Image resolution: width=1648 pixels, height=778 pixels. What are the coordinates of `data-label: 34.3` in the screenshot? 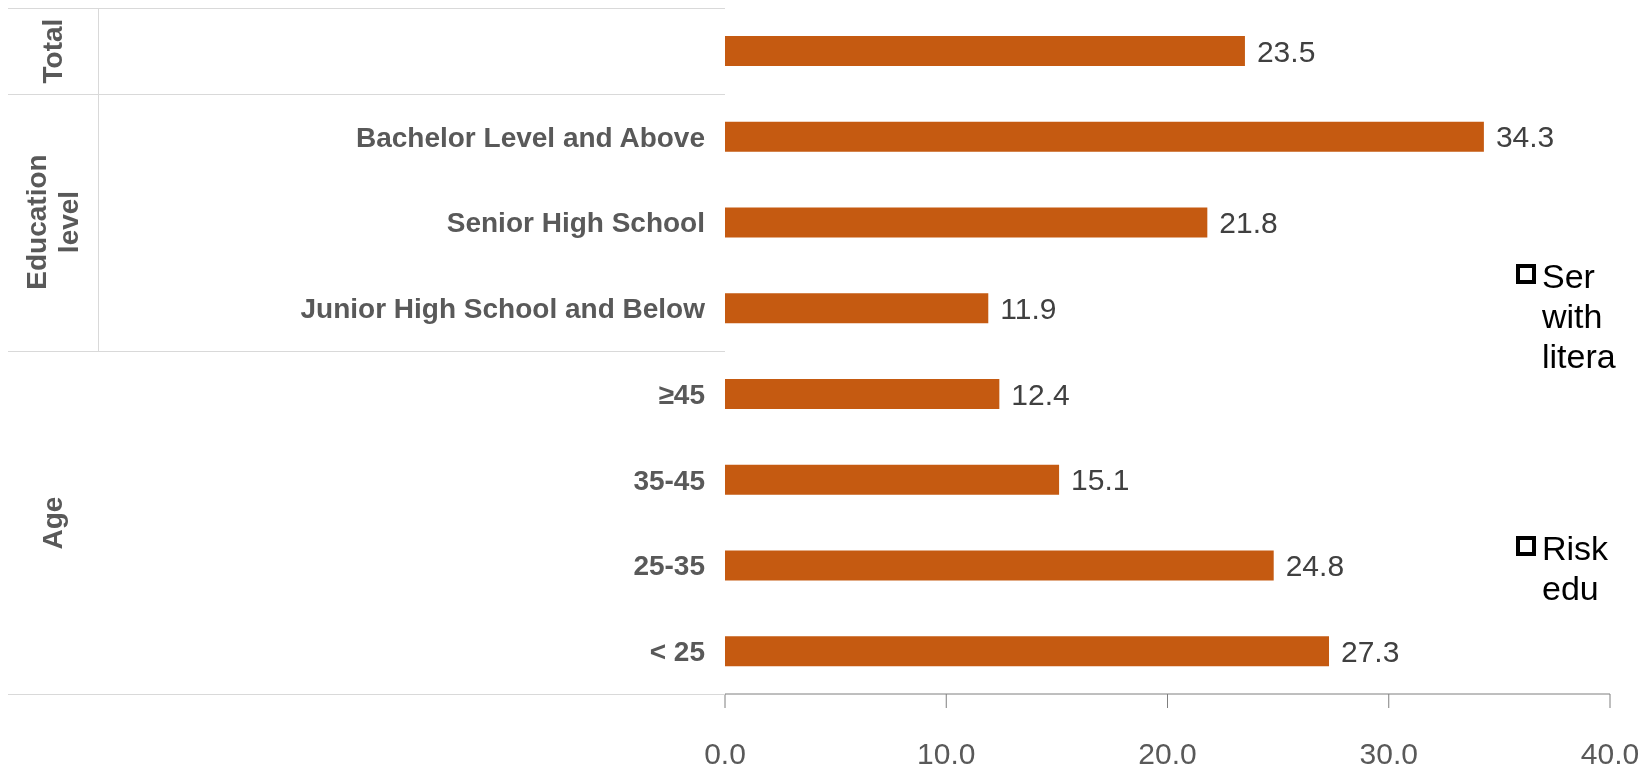 It's located at (1525, 137).